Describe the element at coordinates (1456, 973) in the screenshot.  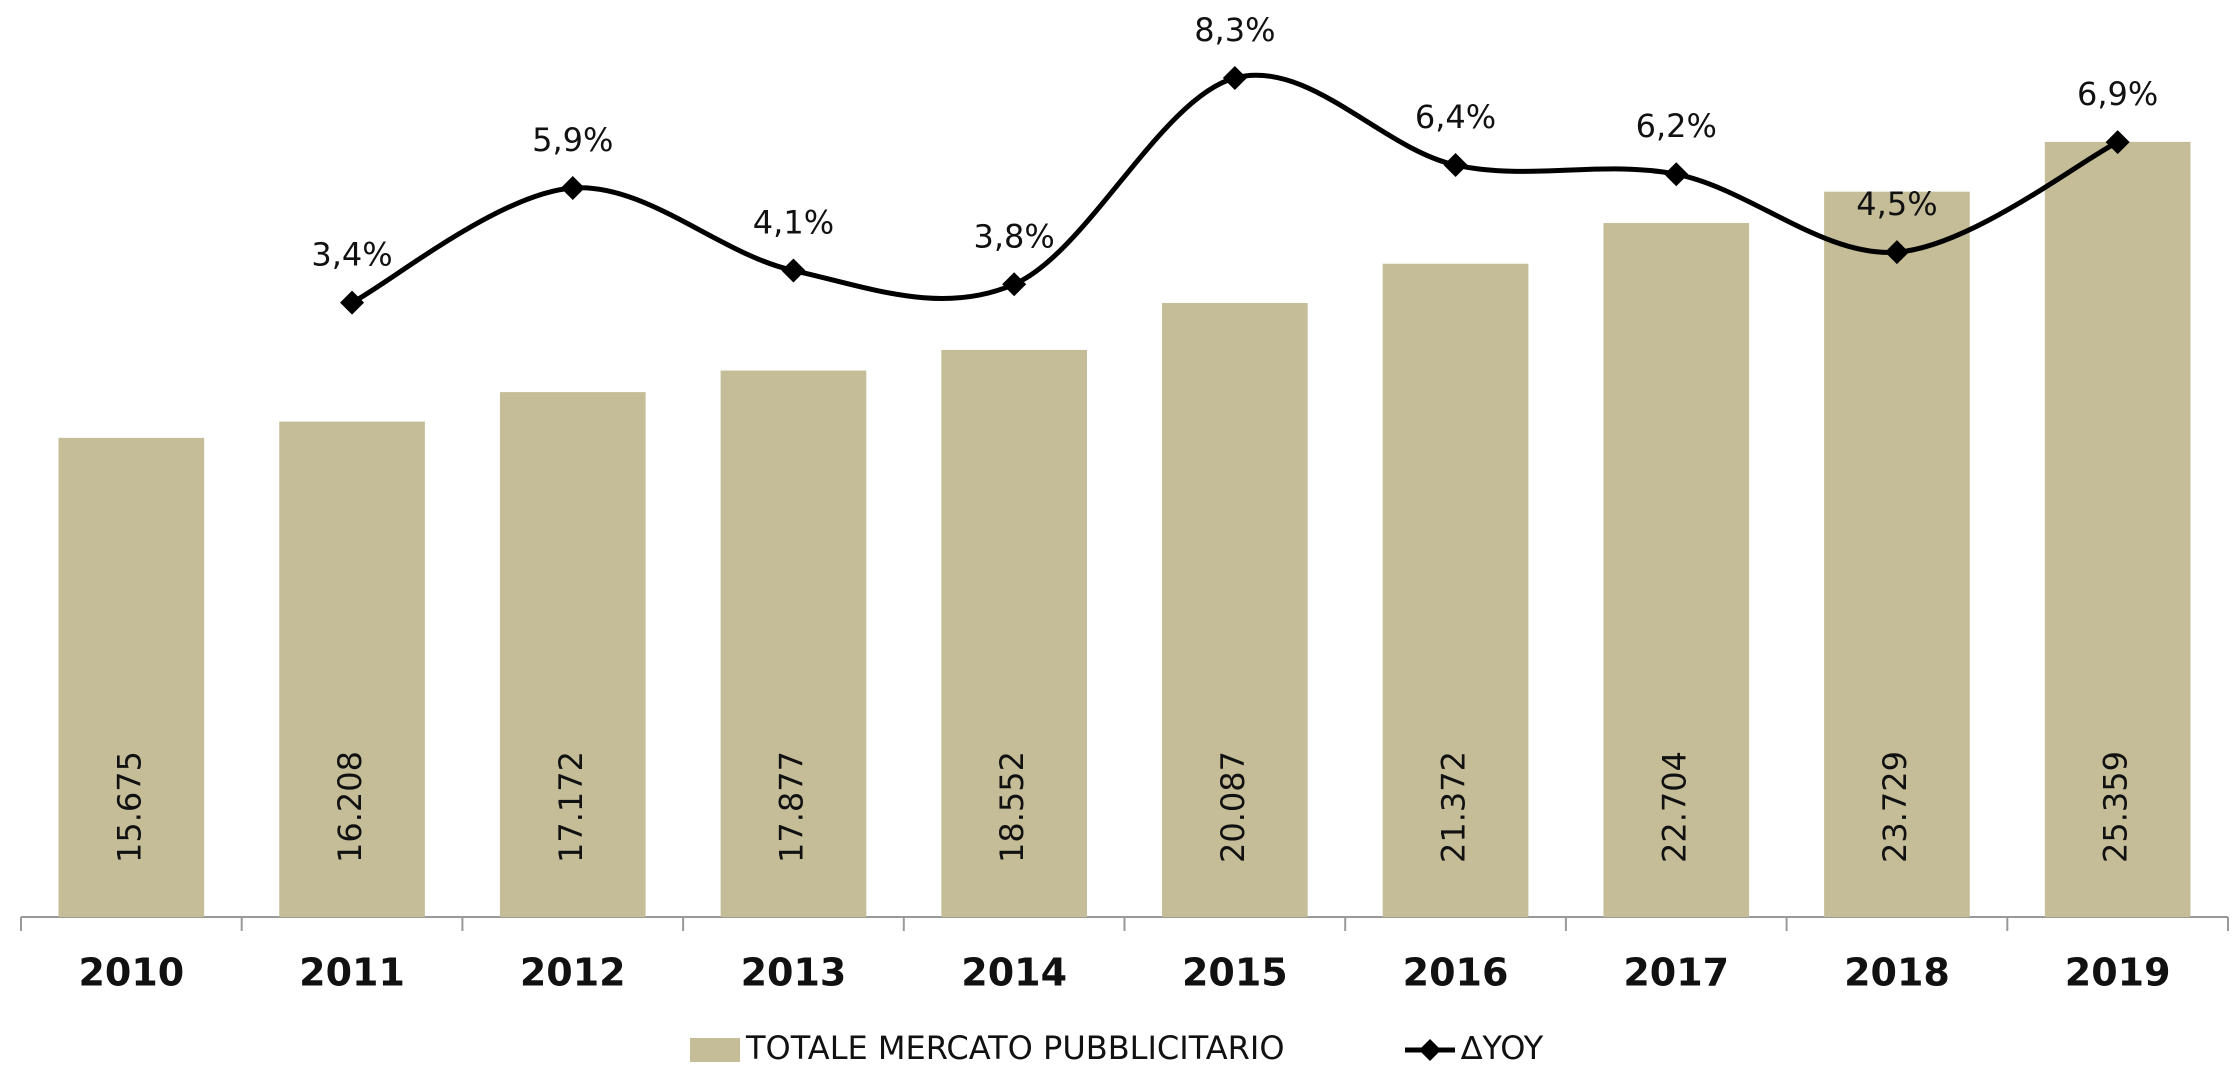
I see `x-tick-label: 2016` at that location.